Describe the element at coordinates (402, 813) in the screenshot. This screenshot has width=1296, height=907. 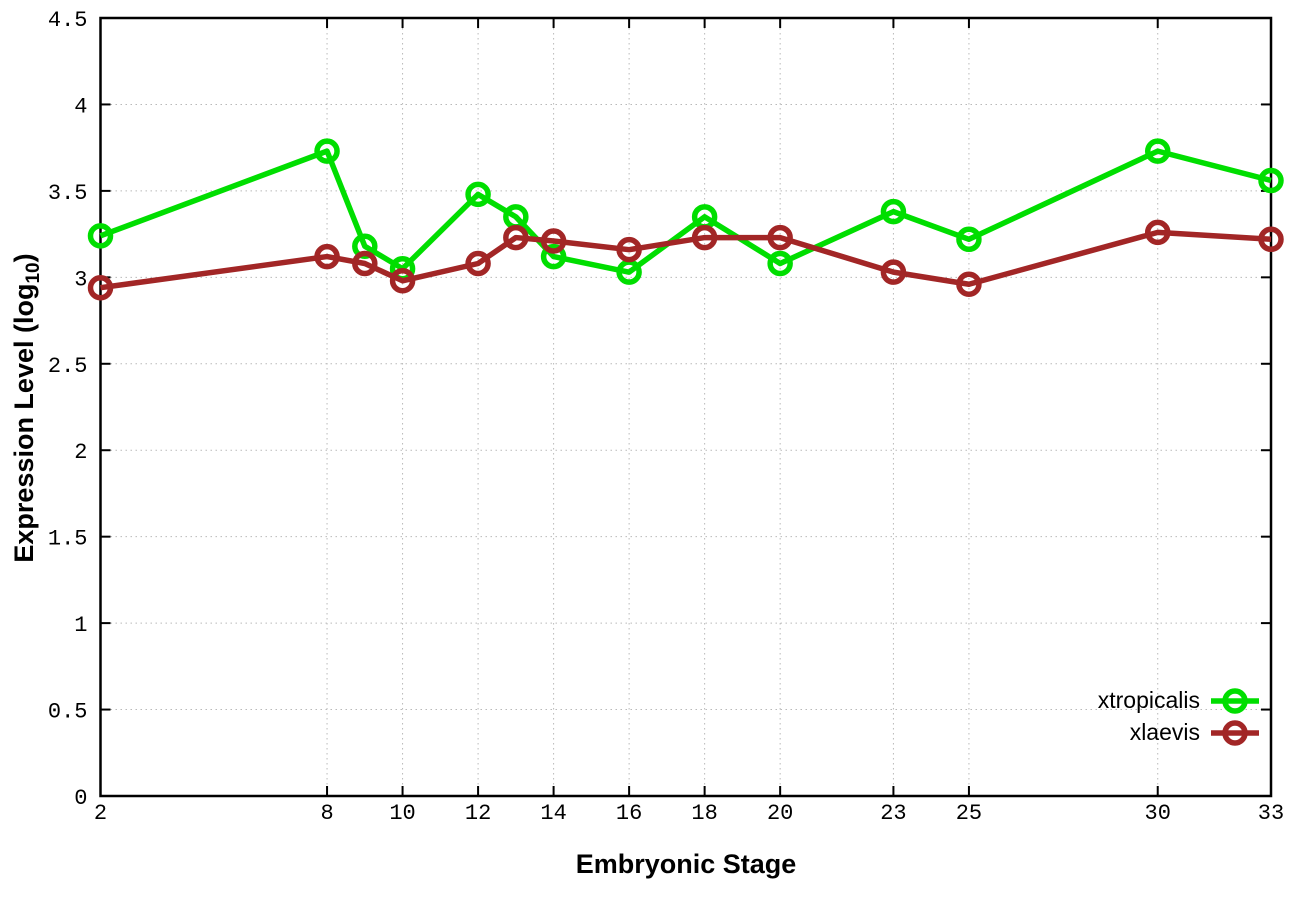
I see `x-tick-label: 10` at that location.